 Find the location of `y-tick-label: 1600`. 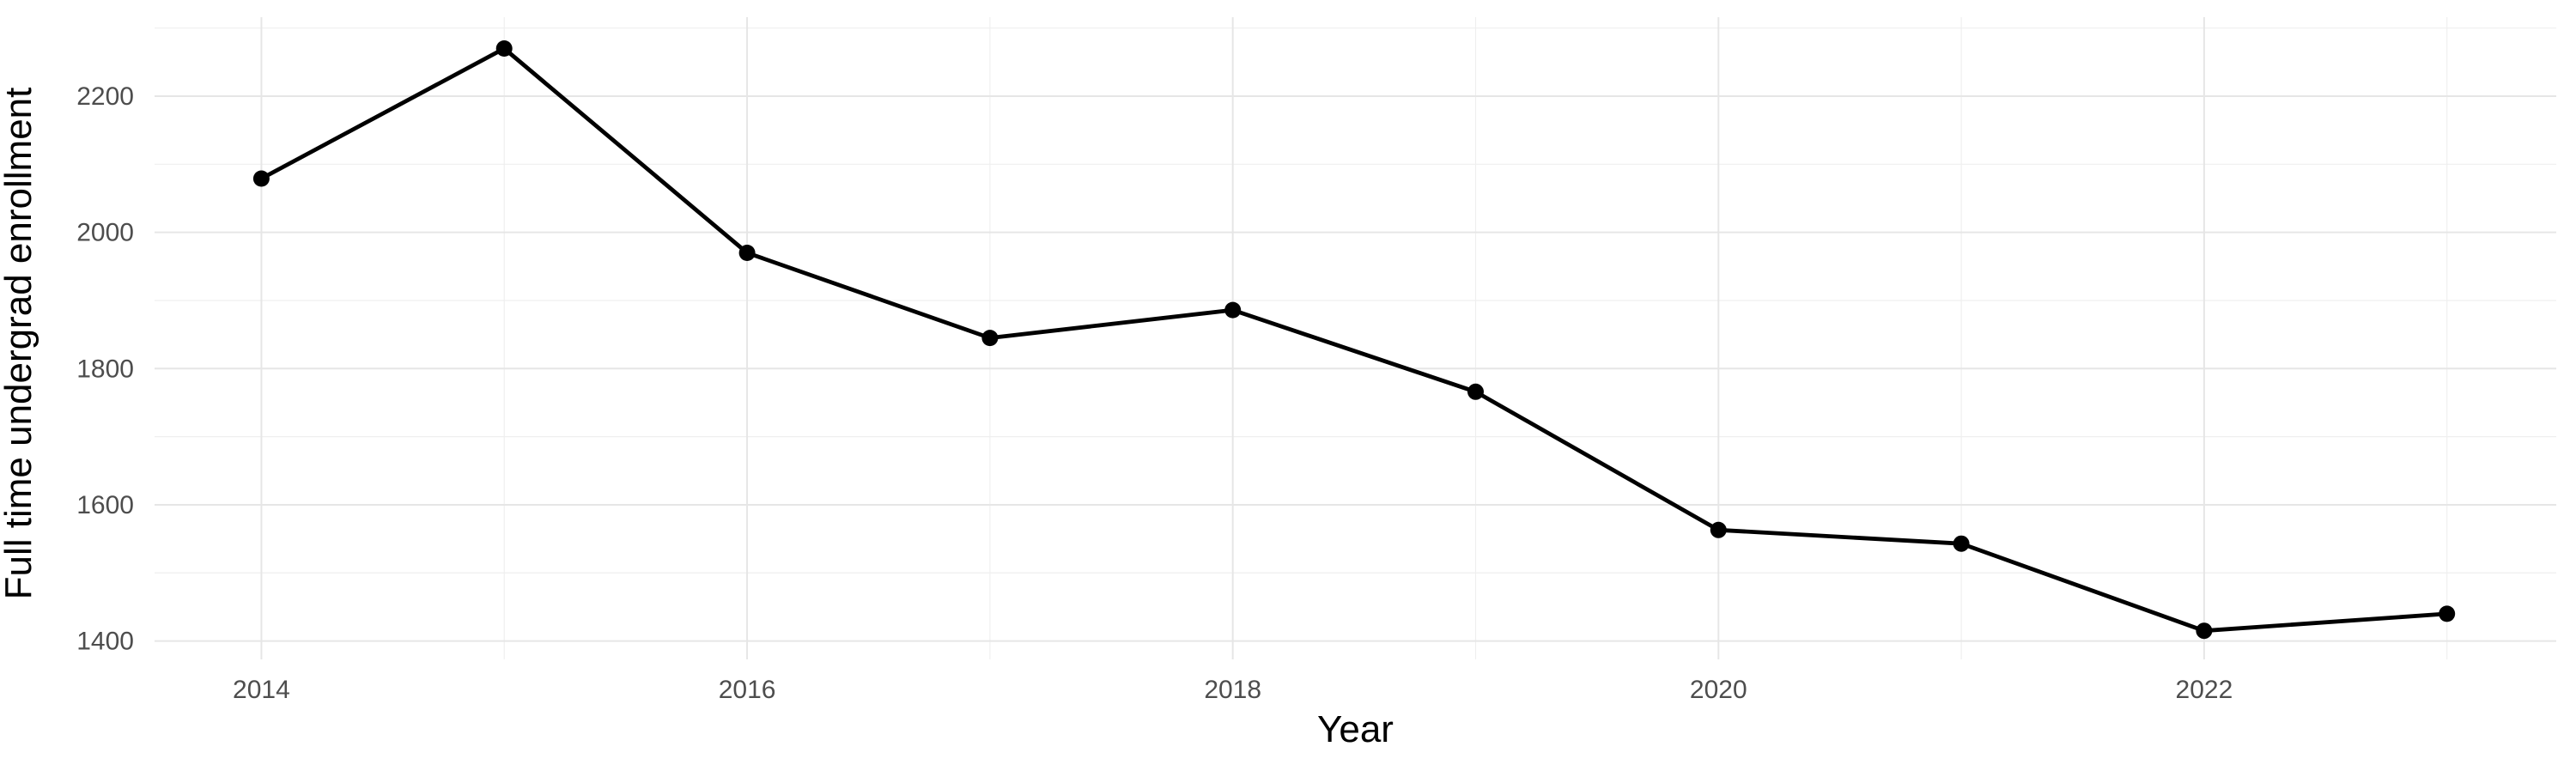

y-tick-label: 1600 is located at coordinates (105, 505).